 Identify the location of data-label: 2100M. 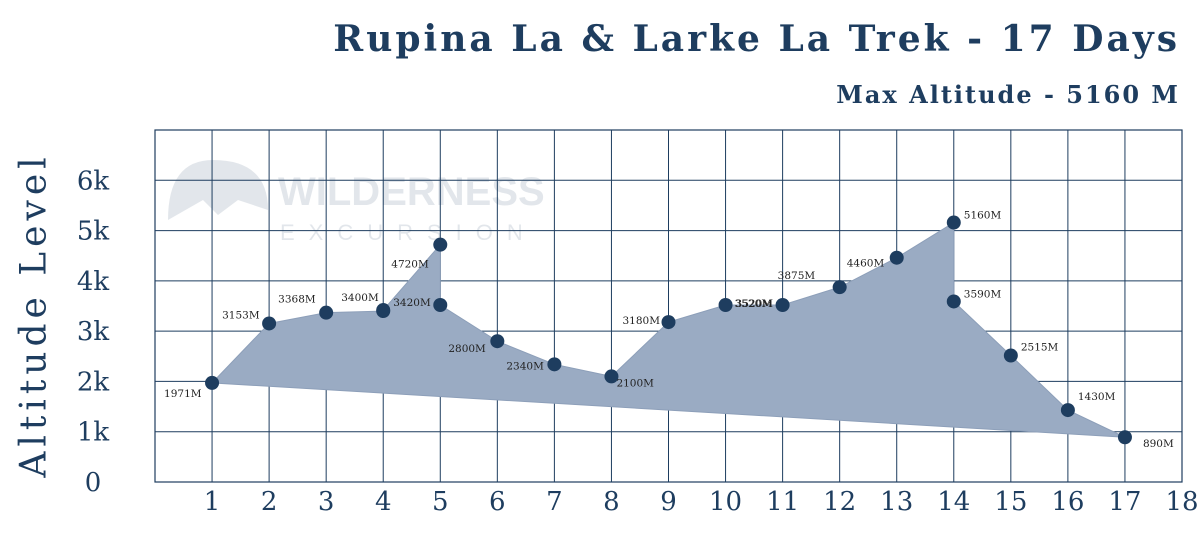
(635, 383).